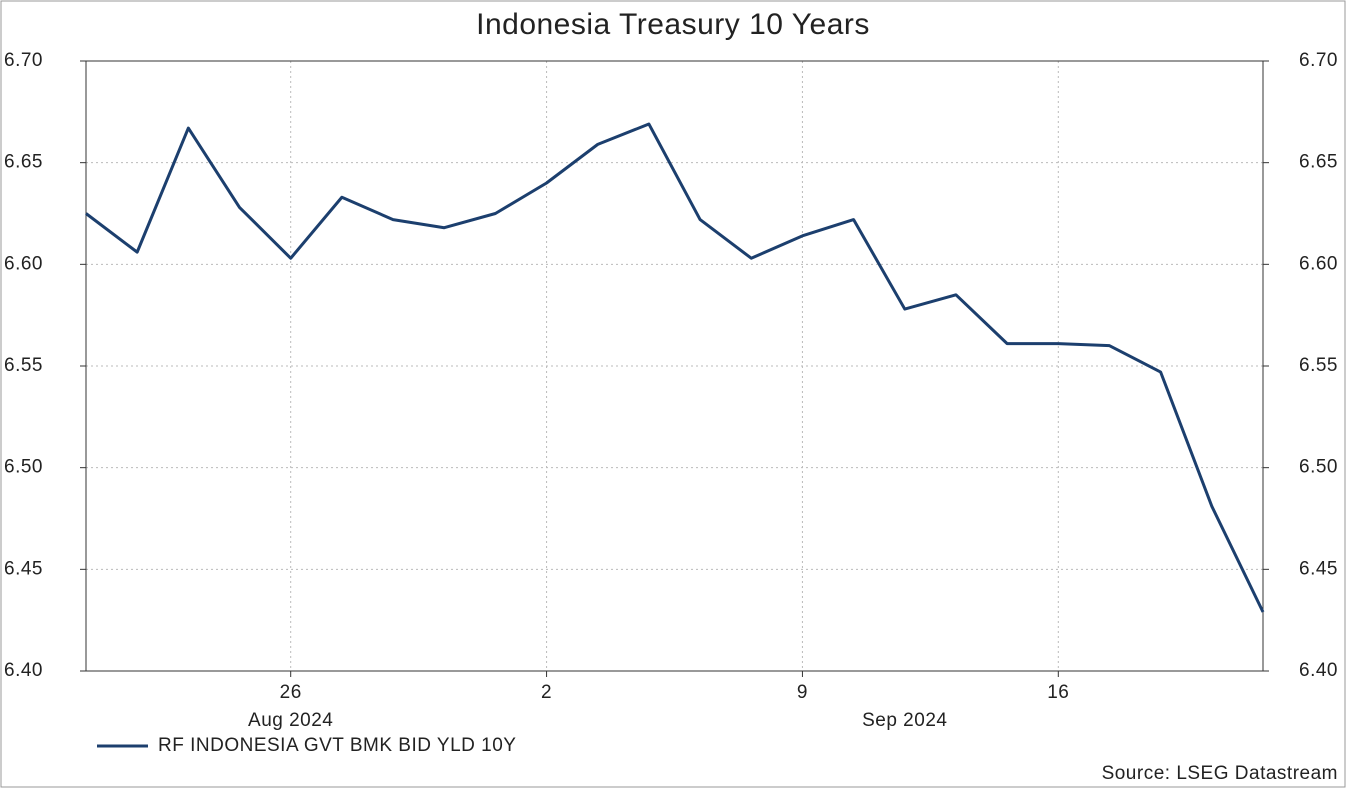  I want to click on chart-title: Indonesia Treasury 10 Years, so click(673, 24).